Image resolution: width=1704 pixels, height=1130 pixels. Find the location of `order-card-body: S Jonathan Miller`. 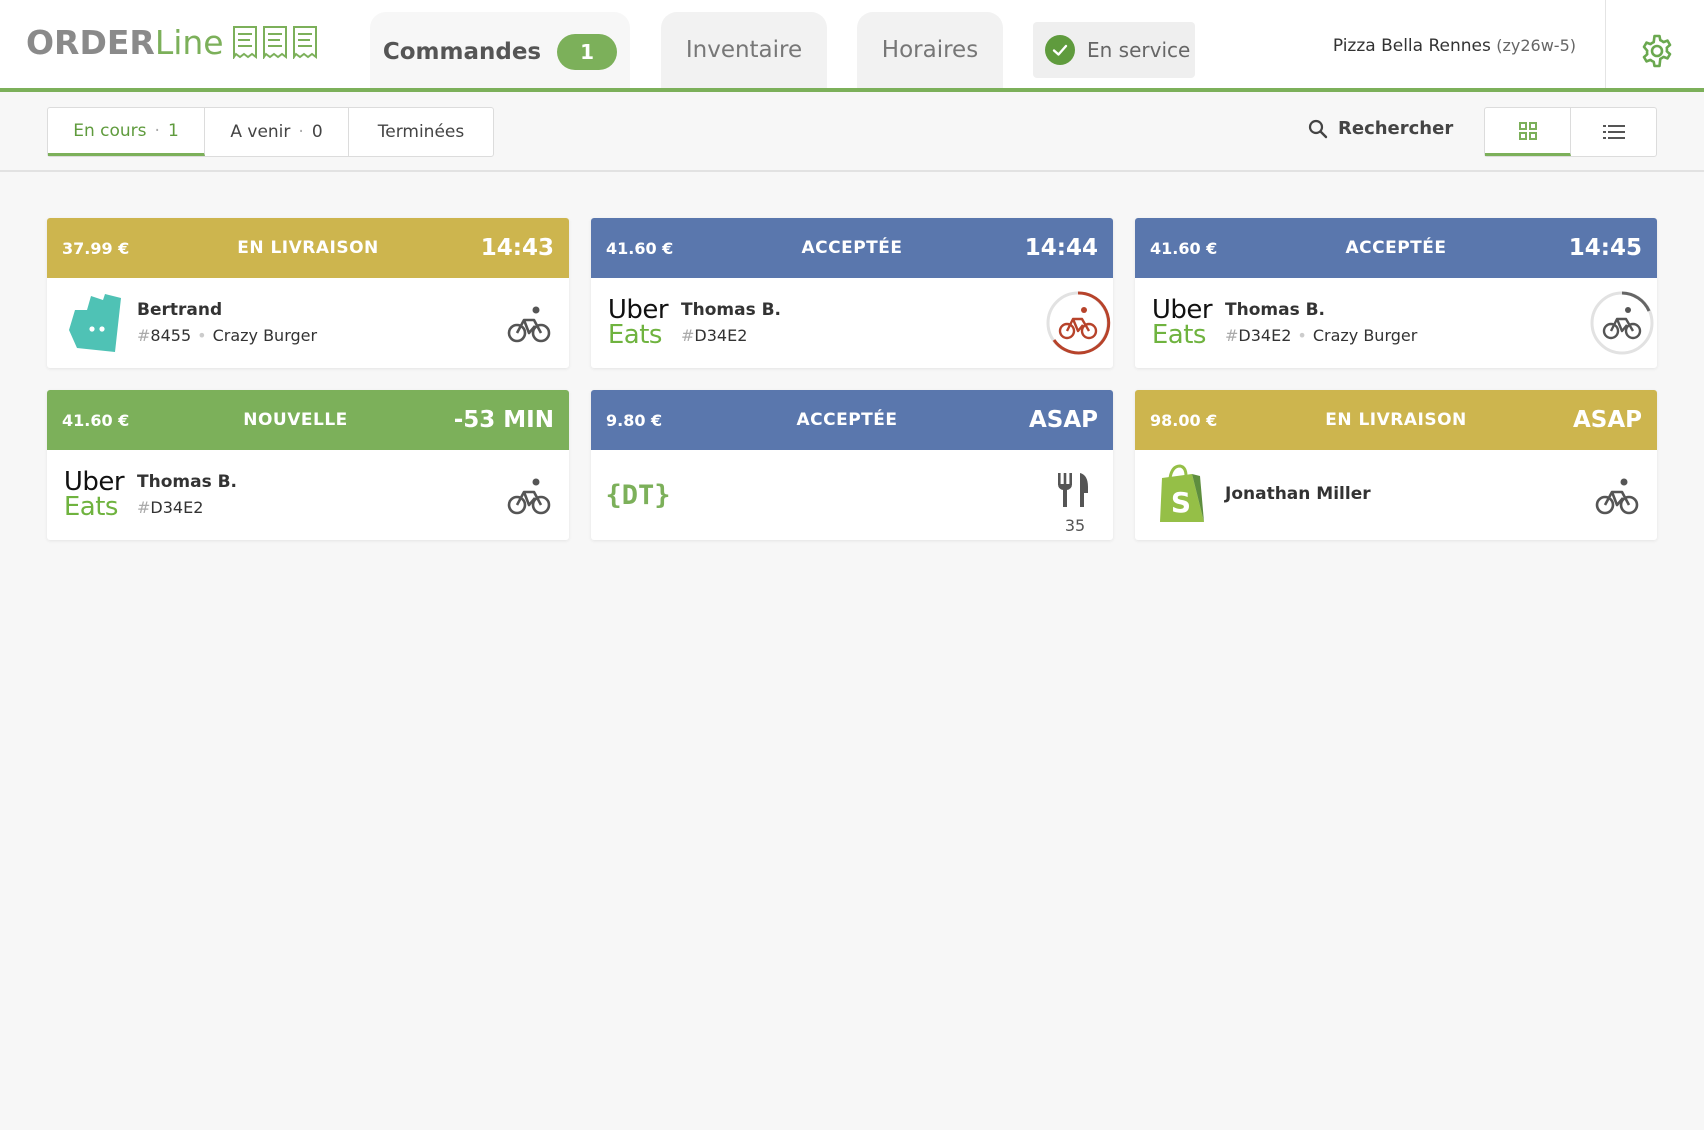

order-card-body: S Jonathan Miller is located at coordinates (1396, 495).